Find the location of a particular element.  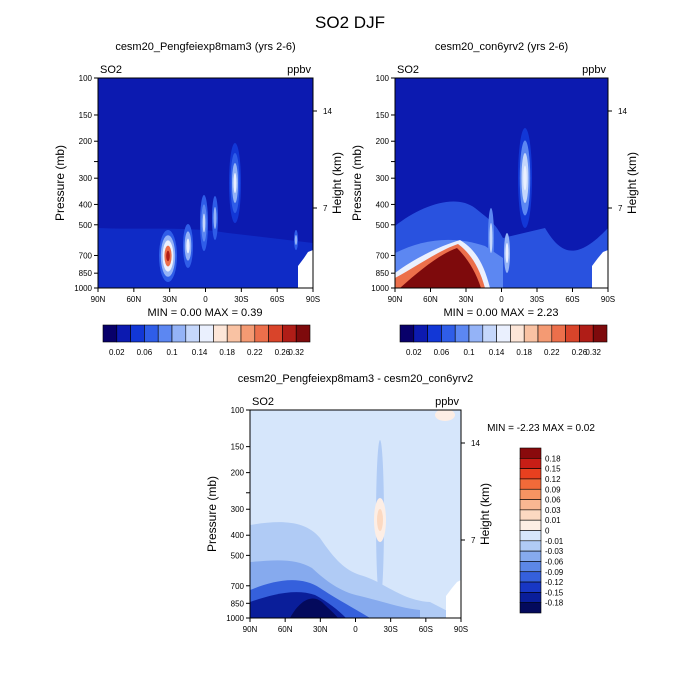

figure-title: SO2 DJF is located at coordinates (350, 22).